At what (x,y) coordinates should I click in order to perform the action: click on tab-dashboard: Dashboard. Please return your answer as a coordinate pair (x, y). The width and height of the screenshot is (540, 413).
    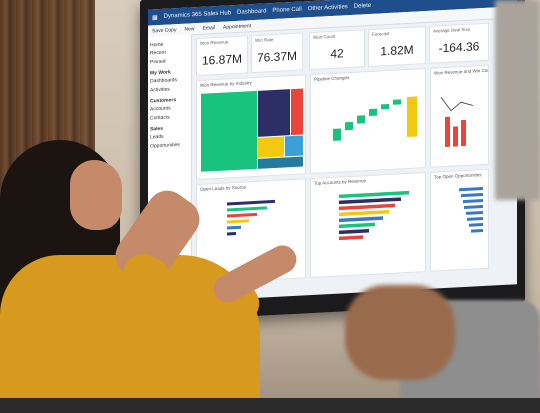
    Looking at the image, I should click on (252, 12).